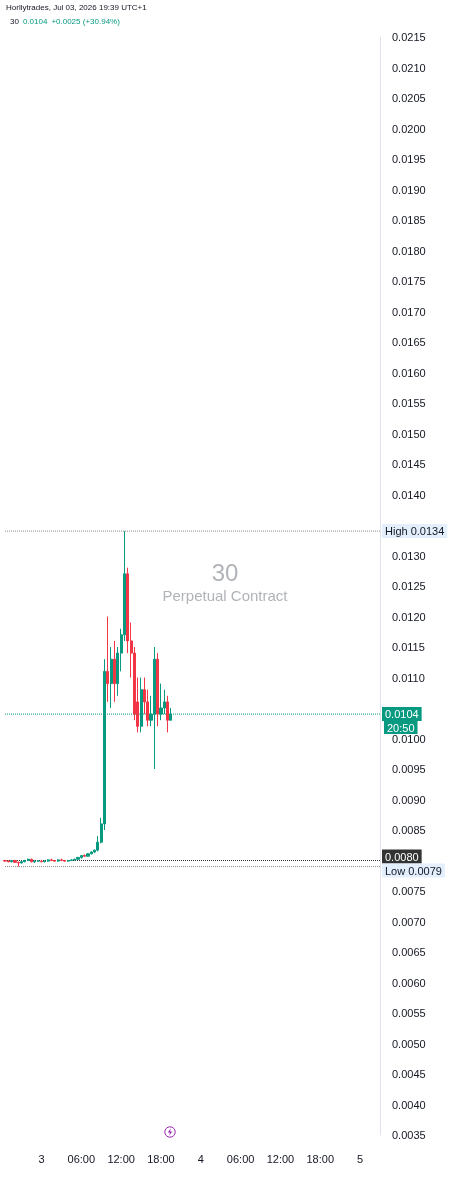 The height and width of the screenshot is (1200, 450). What do you see at coordinates (200, 1158) in the screenshot?
I see `x-tick-label: 4` at bounding box center [200, 1158].